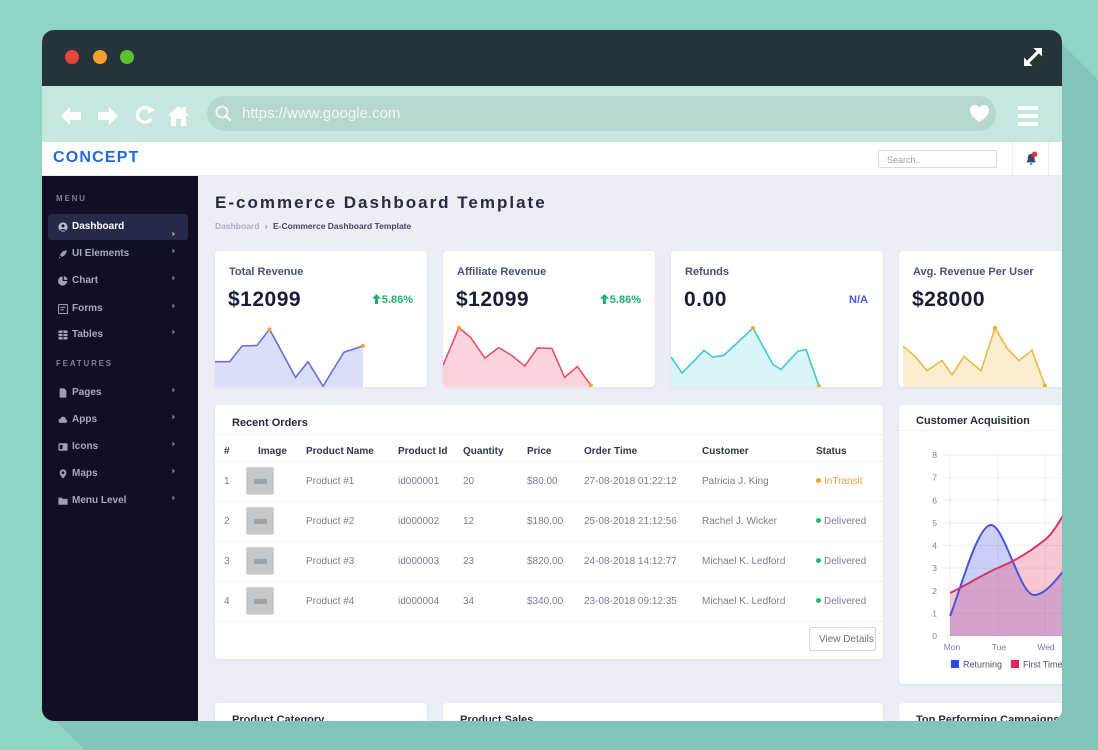 The image size is (1098, 750). Describe the element at coordinates (934, 500) in the screenshot. I see `svg-text: 6` at that location.